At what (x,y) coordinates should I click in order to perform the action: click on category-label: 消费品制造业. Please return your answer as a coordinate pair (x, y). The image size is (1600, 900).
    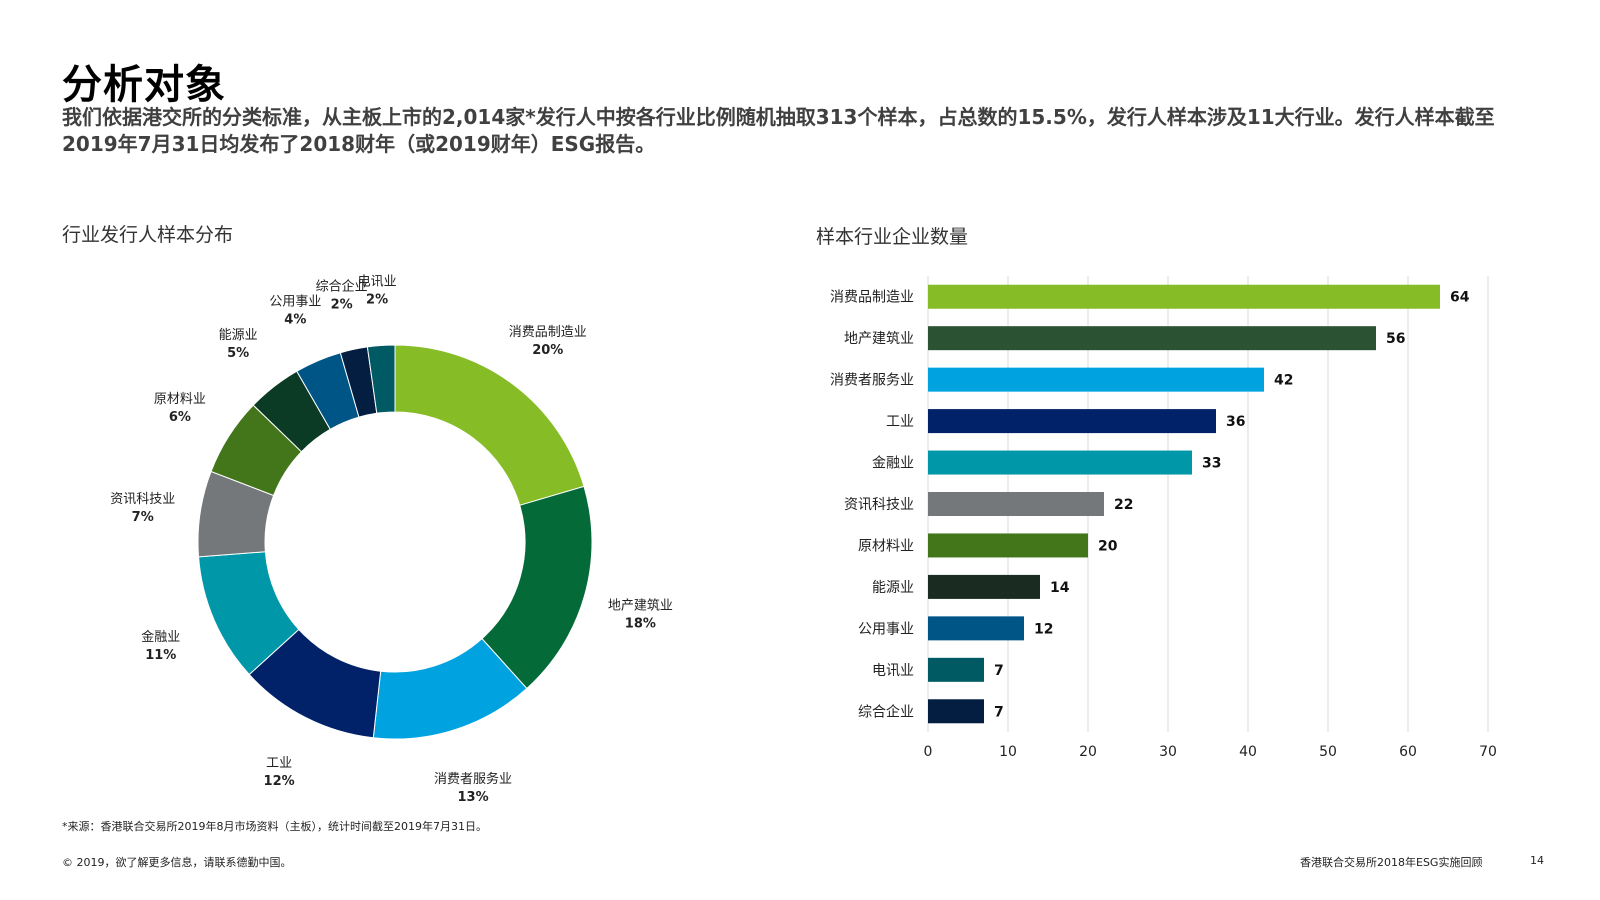
    Looking at the image, I should click on (872, 298).